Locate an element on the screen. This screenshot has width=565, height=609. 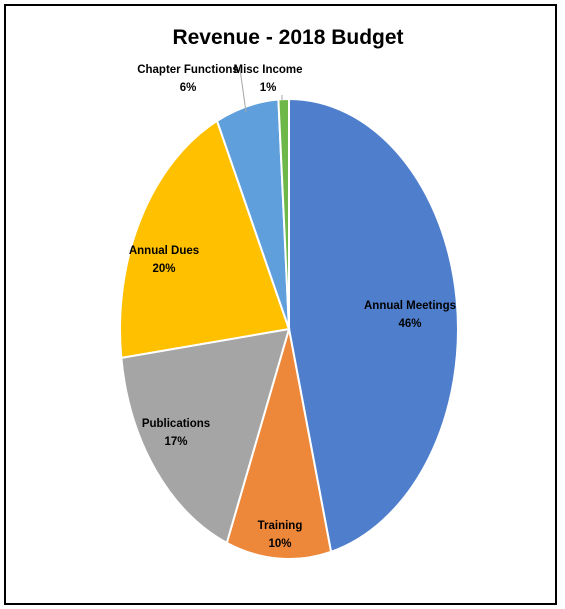
data-label-category: Training is located at coordinates (280, 526).